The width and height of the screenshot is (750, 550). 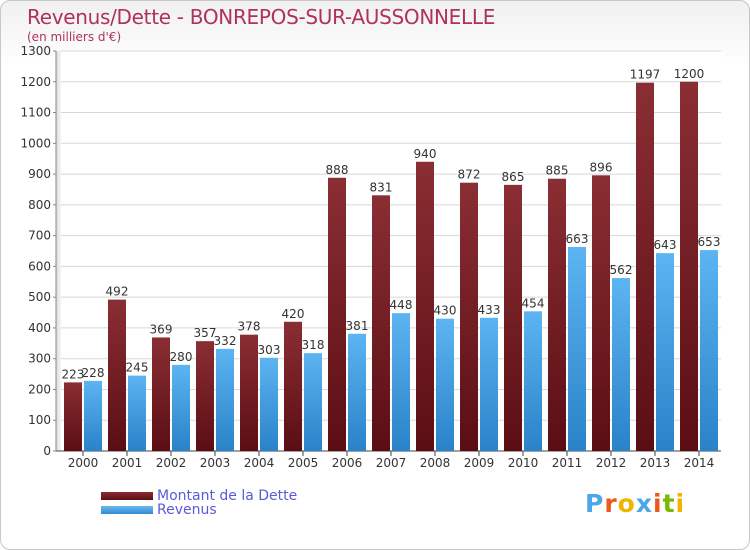 What do you see at coordinates (215, 463) in the screenshot?
I see `x-tick-label: 2003` at bounding box center [215, 463].